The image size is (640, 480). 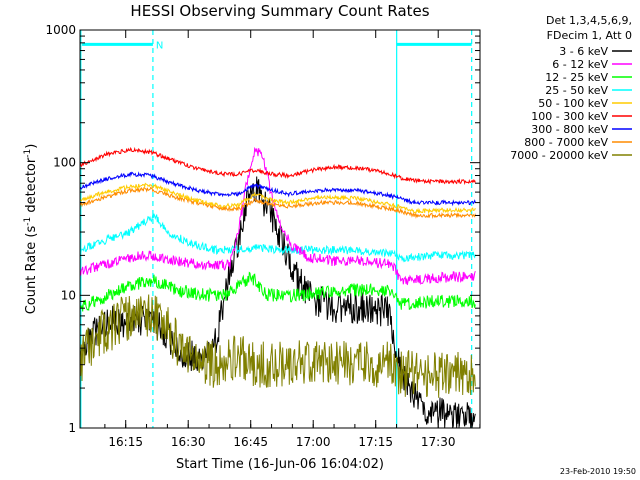 What do you see at coordinates (576, 77) in the screenshot?
I see `legend-label-3: 12 - 25 keV` at bounding box center [576, 77].